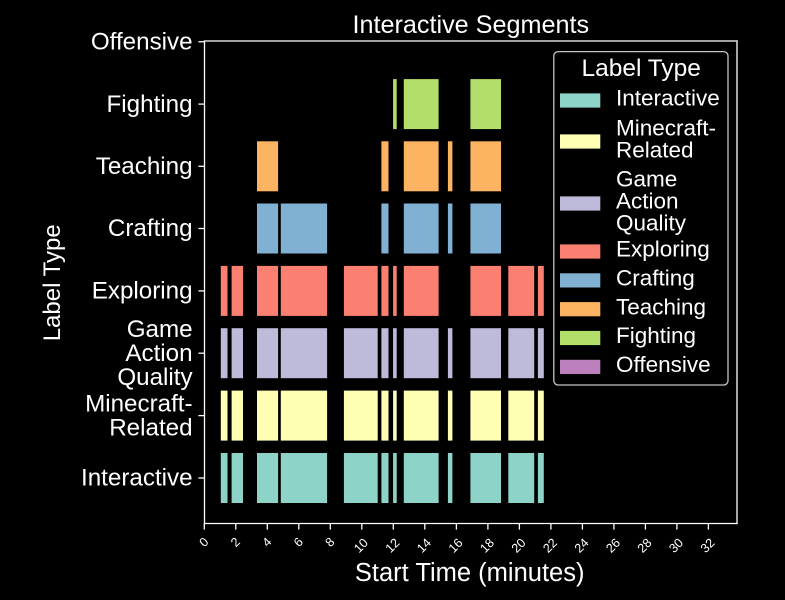  I want to click on svg-text: 16, so click(456, 546).